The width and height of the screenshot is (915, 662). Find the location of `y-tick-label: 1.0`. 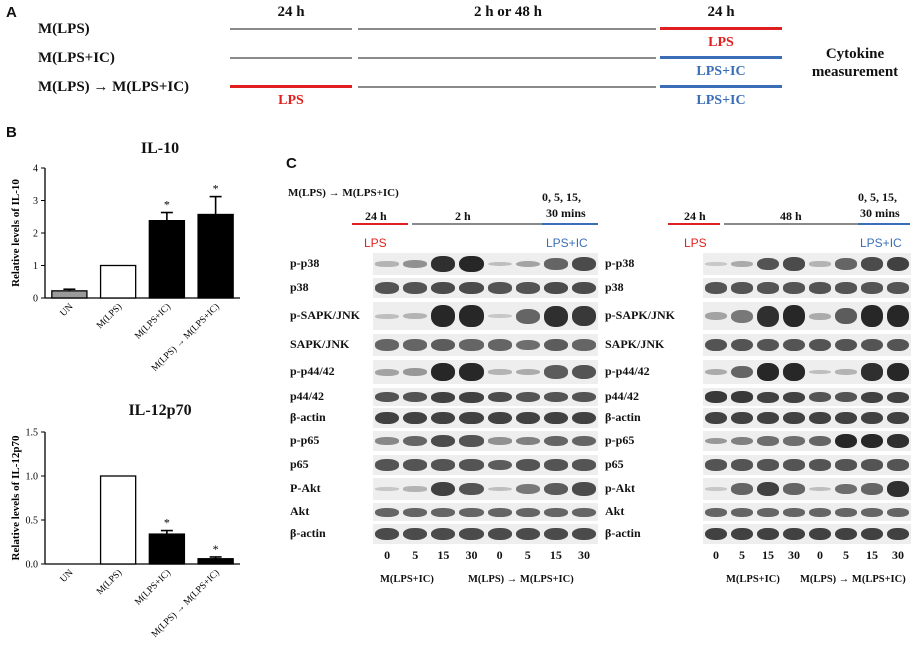

y-tick-label: 1.0 is located at coordinates (32, 477).